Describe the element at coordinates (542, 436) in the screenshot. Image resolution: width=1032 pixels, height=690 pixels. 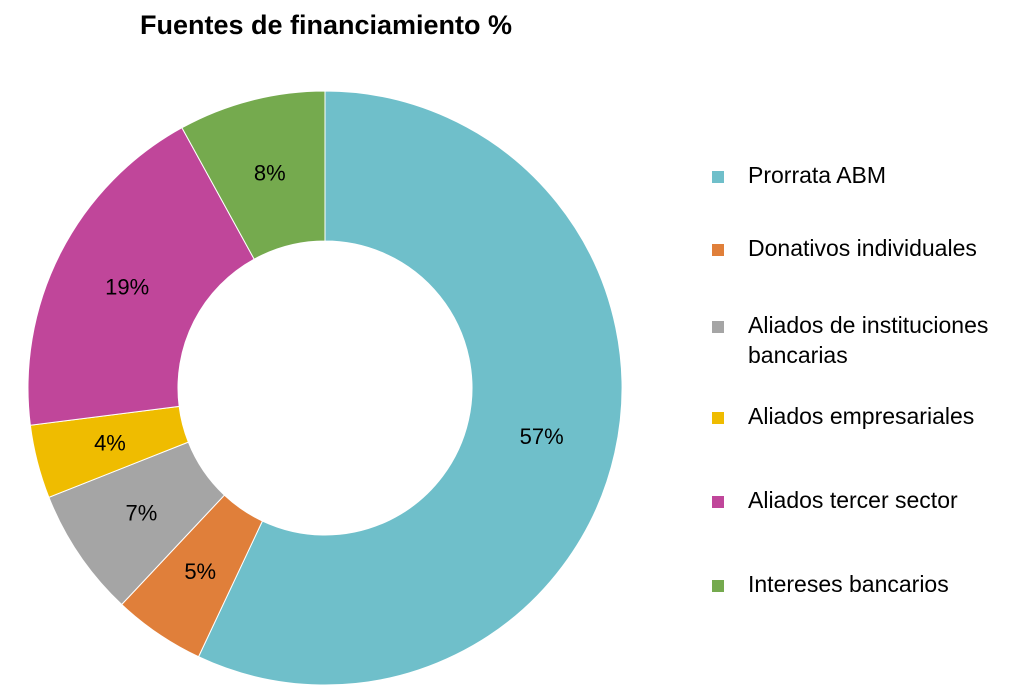
I see `slice-label-prorrata-abm: 57%` at that location.